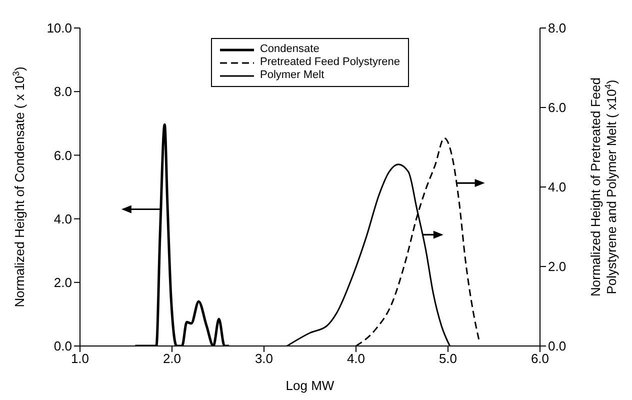 This screenshot has width=632, height=400. What do you see at coordinates (557, 346) in the screenshot?
I see `y2-tick-label: 0.0` at bounding box center [557, 346].